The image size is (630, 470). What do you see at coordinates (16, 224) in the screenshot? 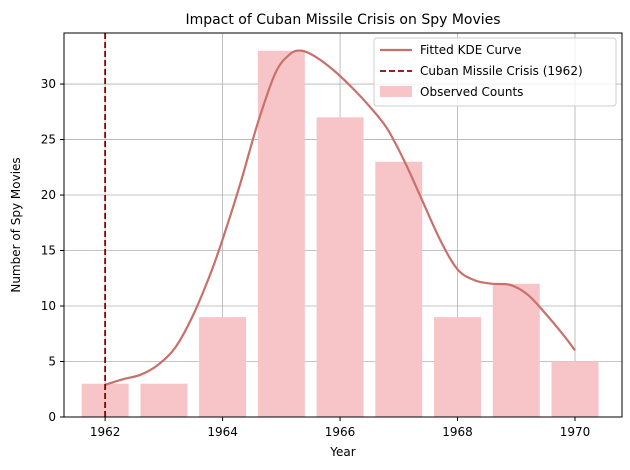
I see `y-axis-label: Number of Spy Movies` at bounding box center [16, 224].